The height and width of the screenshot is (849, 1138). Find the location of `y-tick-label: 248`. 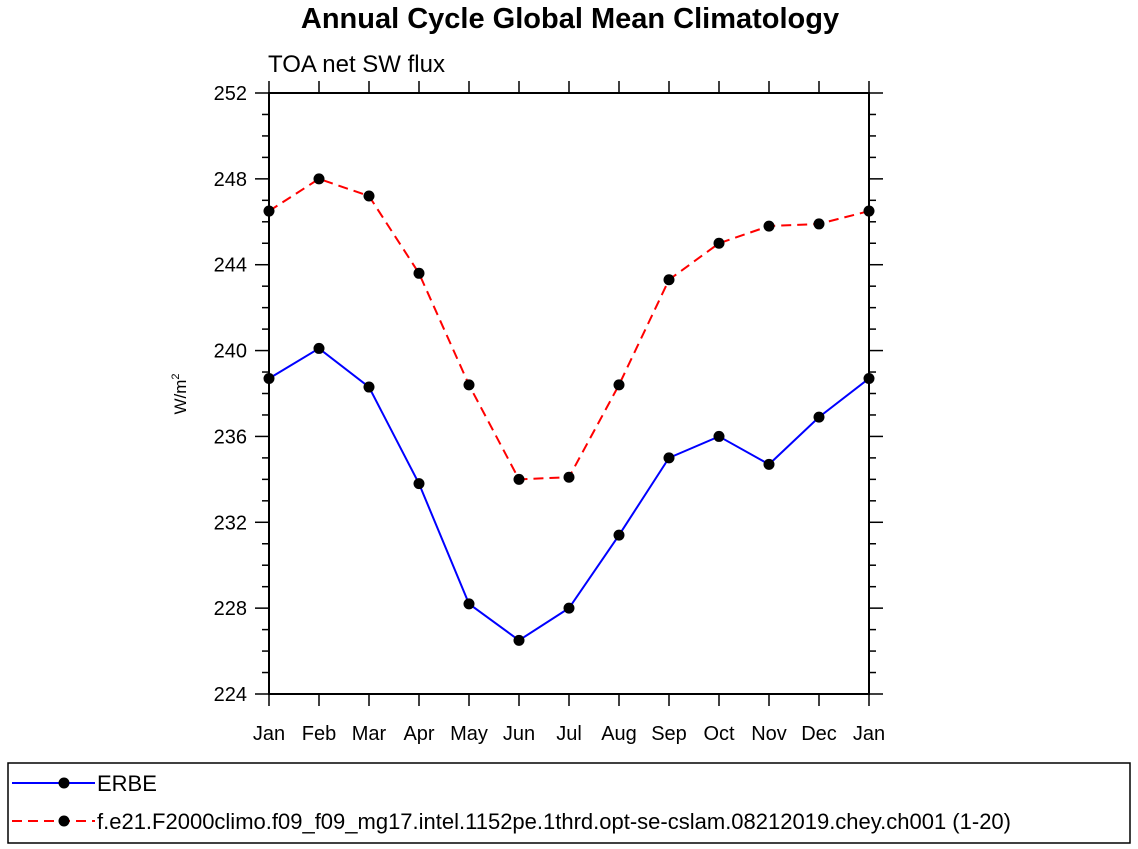

y-tick-label: 248 is located at coordinates (230, 180).